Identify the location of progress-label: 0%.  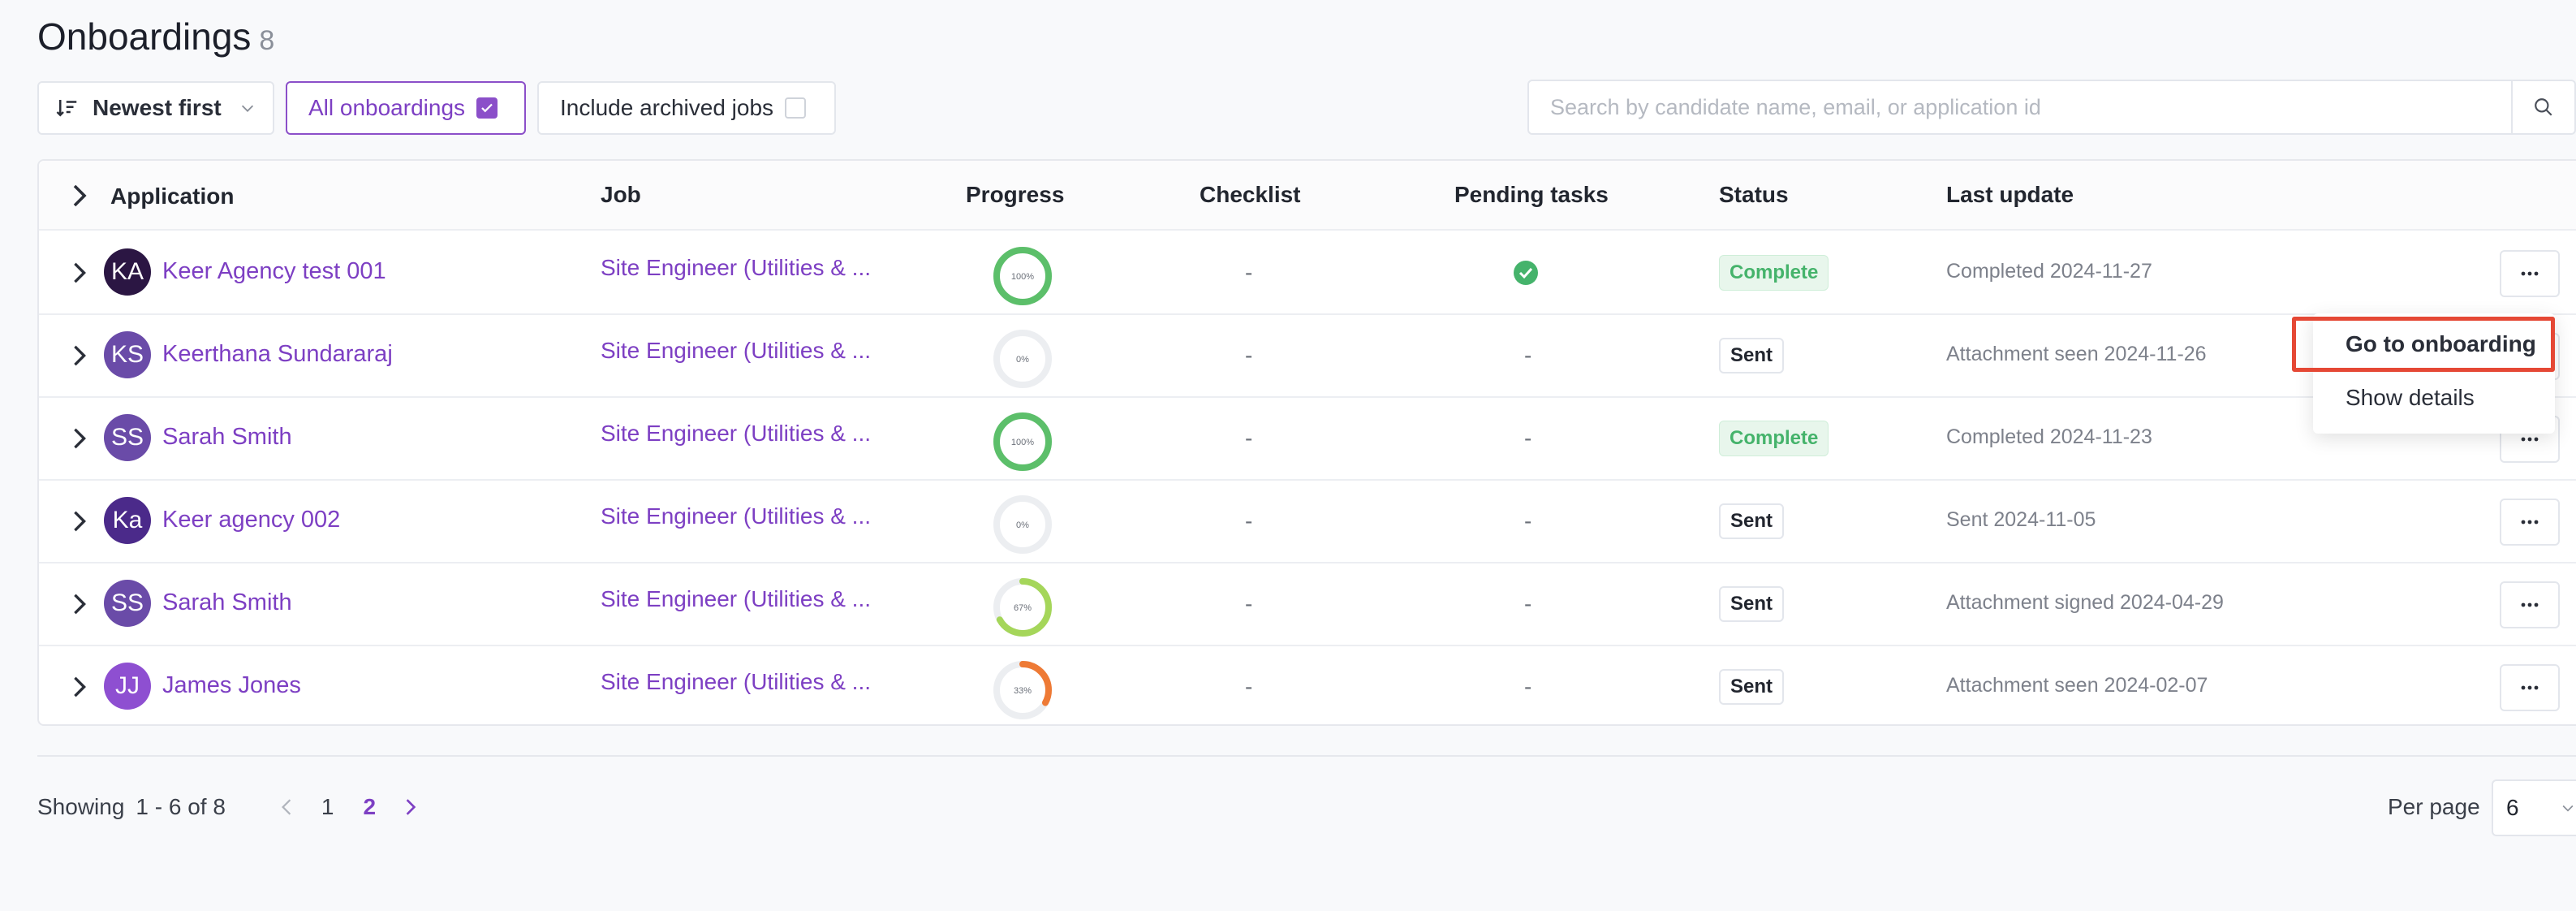
(1023, 360).